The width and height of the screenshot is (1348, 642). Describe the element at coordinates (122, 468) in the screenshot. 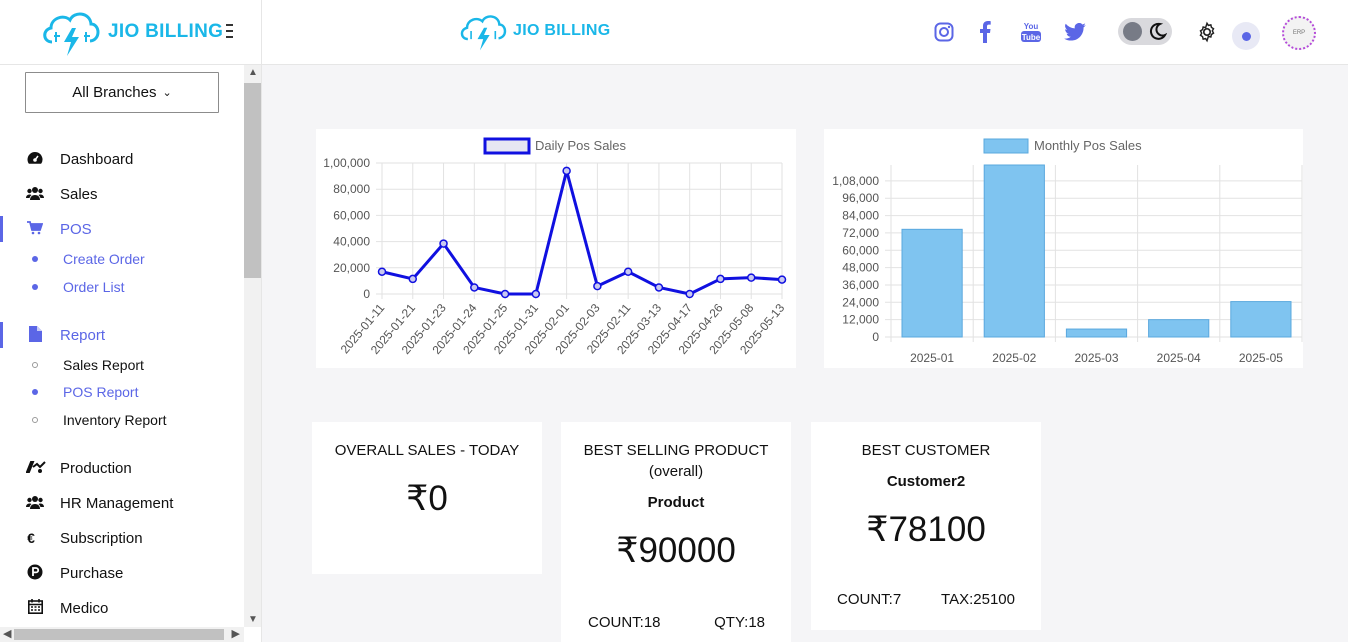

I see `sidebar-item-production: Production` at that location.